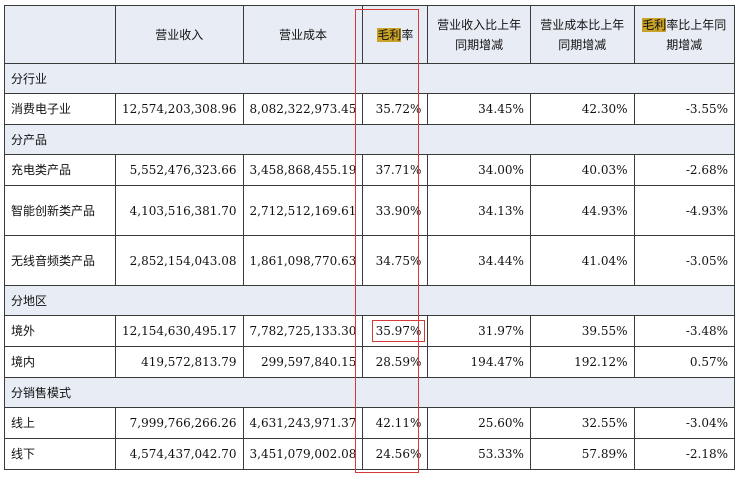 This screenshot has height=482, width=735. Describe the element at coordinates (303, 423) in the screenshot. I see `cell-cost: 4,631,243,971.37` at that location.